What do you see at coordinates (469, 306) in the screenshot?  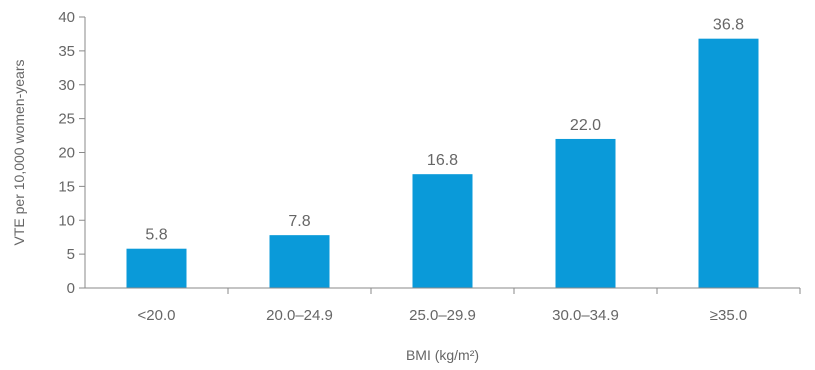 I see `x-axis-ticks: <20.0 20.0–24.9 25.0–29.9 30.0–34.9 ≥35.0` at bounding box center [469, 306].